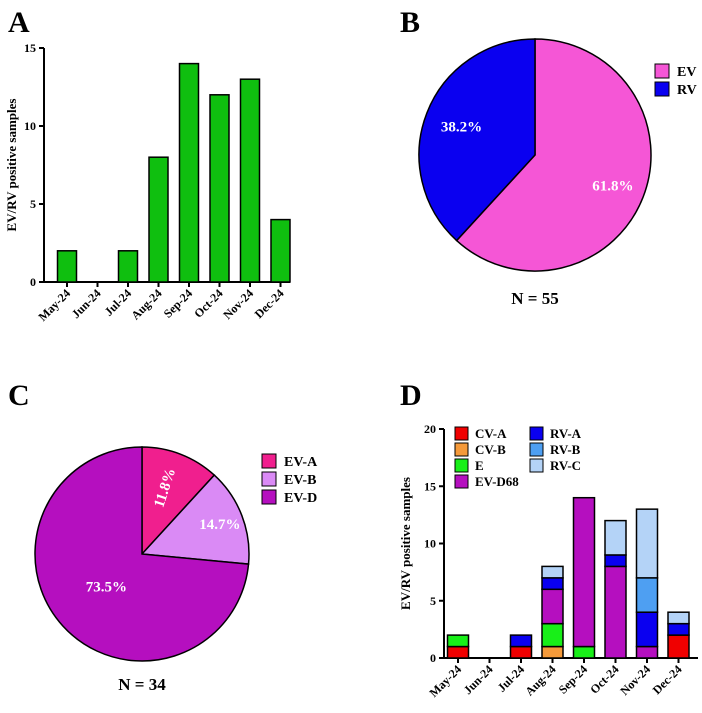 The width and height of the screenshot is (702, 713). I want to click on panel-letter-a: A, so click(19, 22).